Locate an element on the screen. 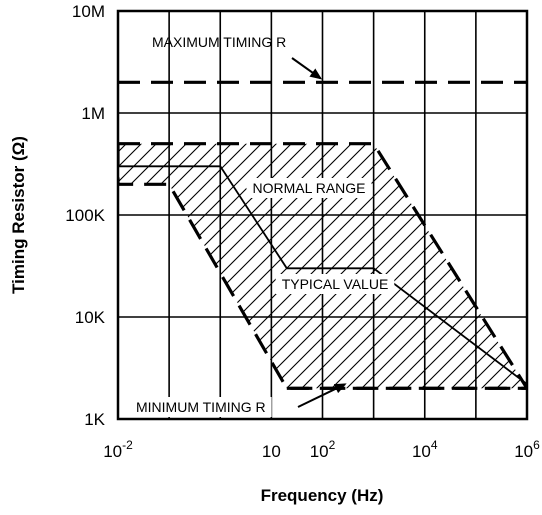 This screenshot has height=515, width=542. x-tick-label: 10⁶ is located at coordinates (527, 449).